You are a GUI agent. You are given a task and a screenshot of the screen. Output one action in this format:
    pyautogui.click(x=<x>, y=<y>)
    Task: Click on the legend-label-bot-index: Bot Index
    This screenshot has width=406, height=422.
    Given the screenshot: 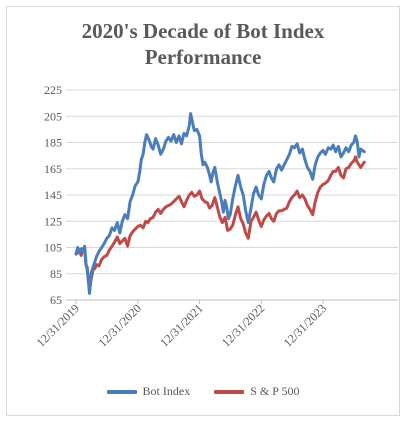 What is the action you would take?
    pyautogui.click(x=166, y=391)
    